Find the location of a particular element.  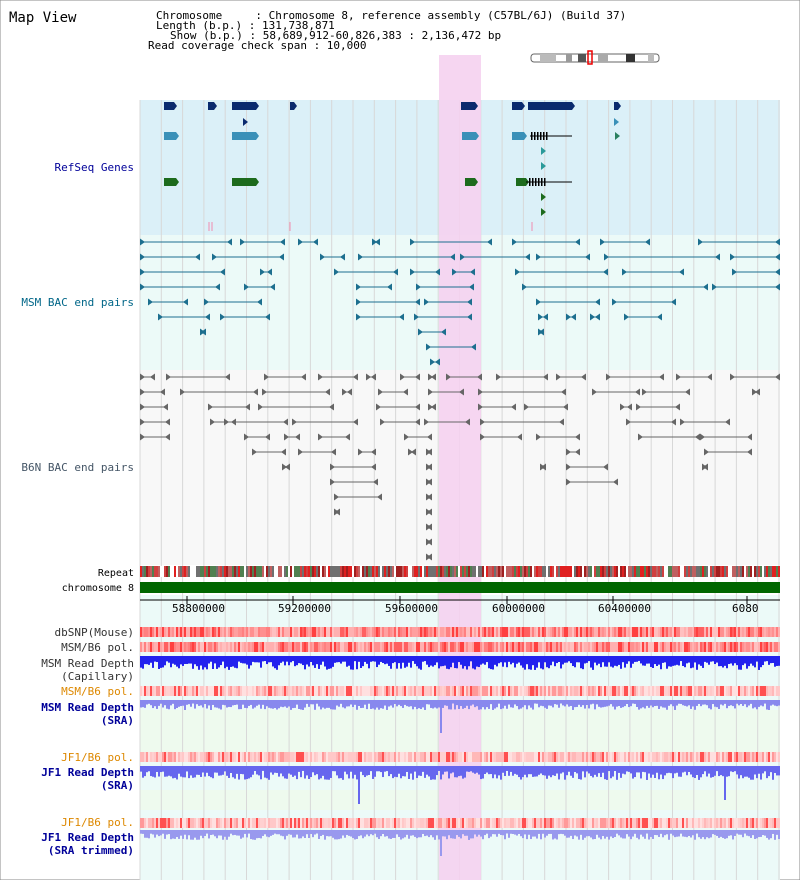

chromosome-ideogram is located at coordinates (595, 57).